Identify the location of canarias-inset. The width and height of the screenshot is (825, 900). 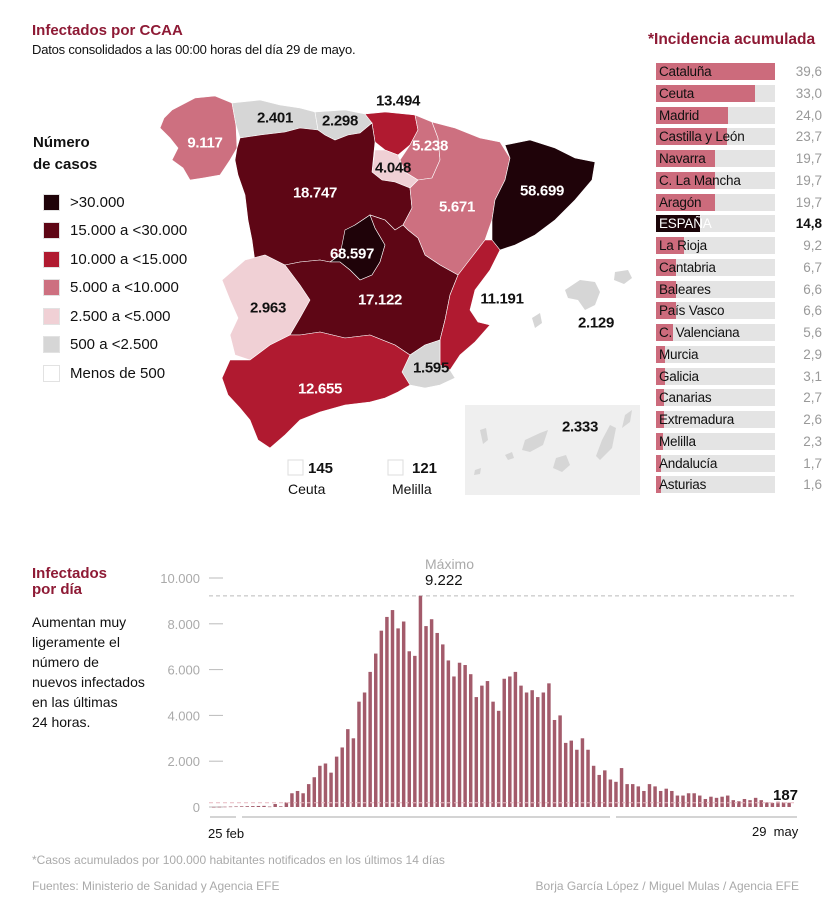
(552, 450).